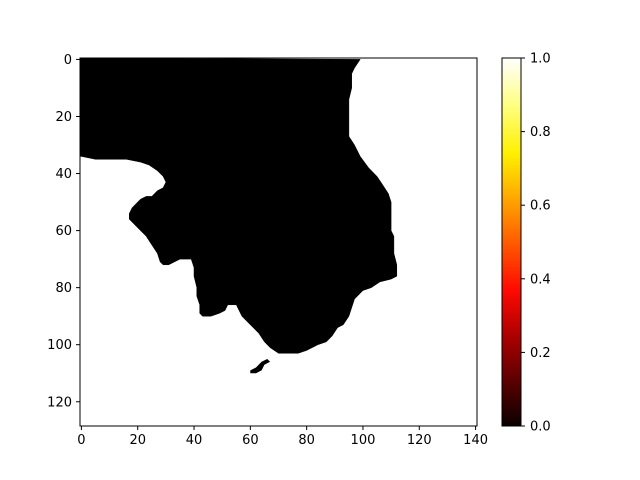 This screenshot has width=640, height=480. Describe the element at coordinates (363, 440) in the screenshot. I see `x-tick-label: 100` at that location.